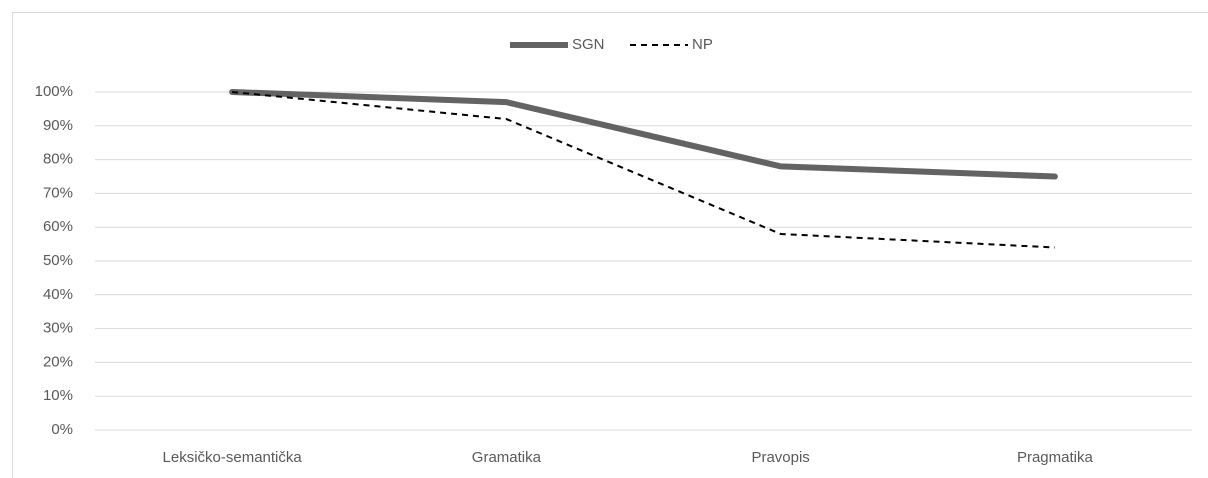 The height and width of the screenshot is (478, 1208). What do you see at coordinates (58, 361) in the screenshot?
I see `y-tick-label: 20%` at bounding box center [58, 361].